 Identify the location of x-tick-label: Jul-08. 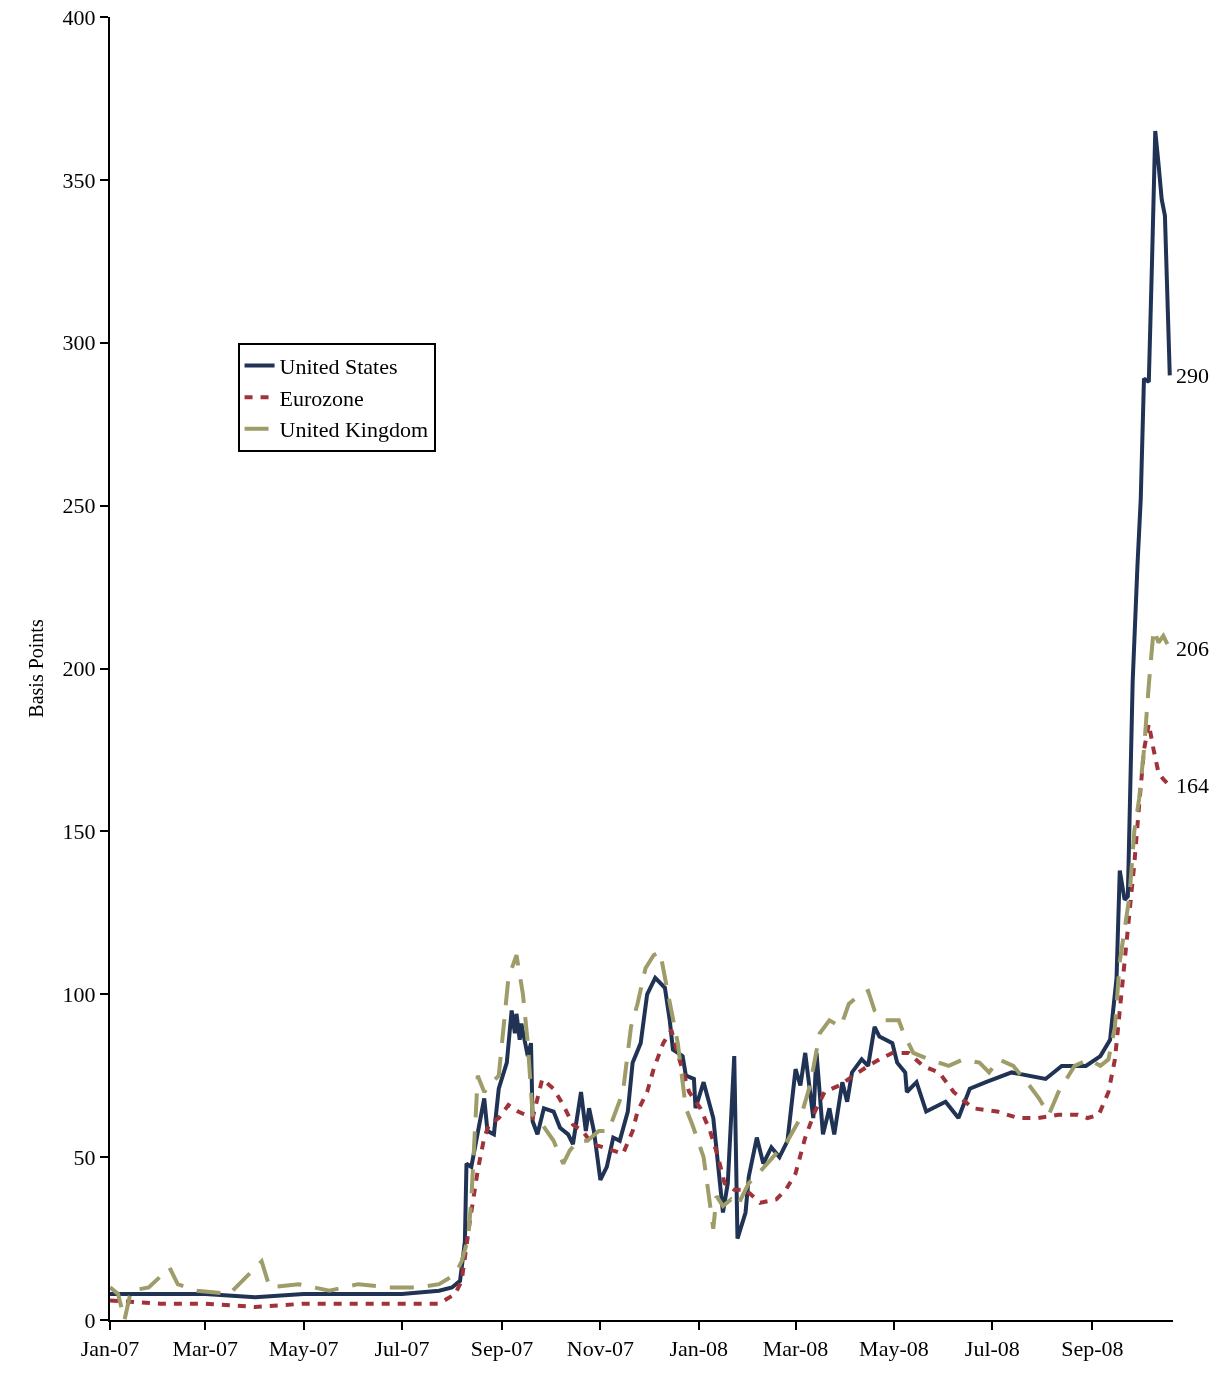
(992, 1349).